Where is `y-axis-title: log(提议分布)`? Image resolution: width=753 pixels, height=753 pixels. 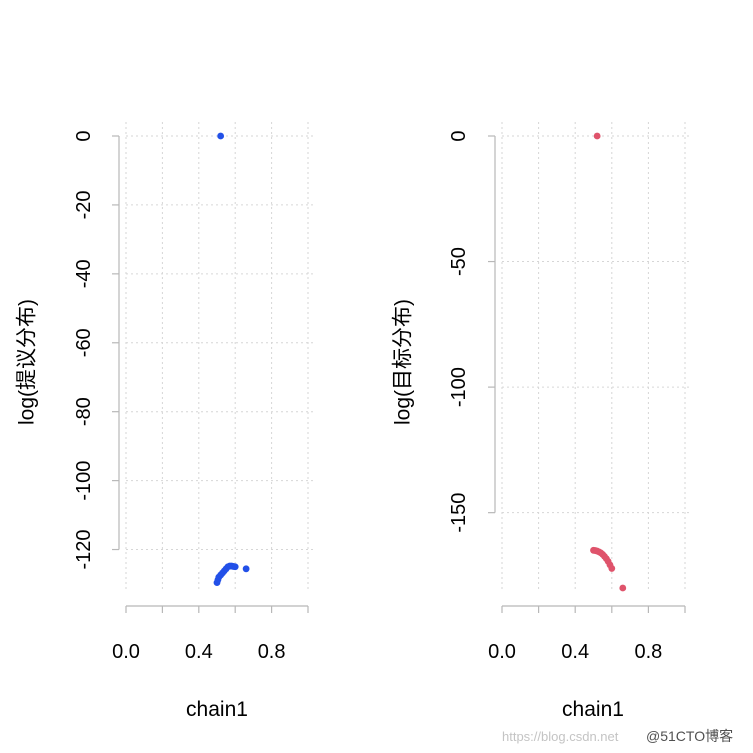 y-axis-title: log(提议分布) is located at coordinates (27, 362).